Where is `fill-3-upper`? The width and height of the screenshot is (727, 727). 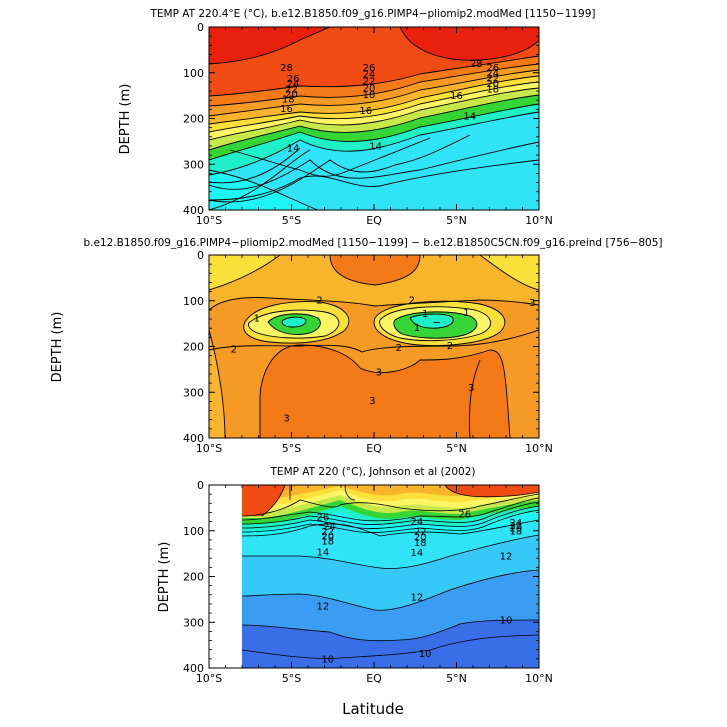
fill-3-upper is located at coordinates (375, 270).